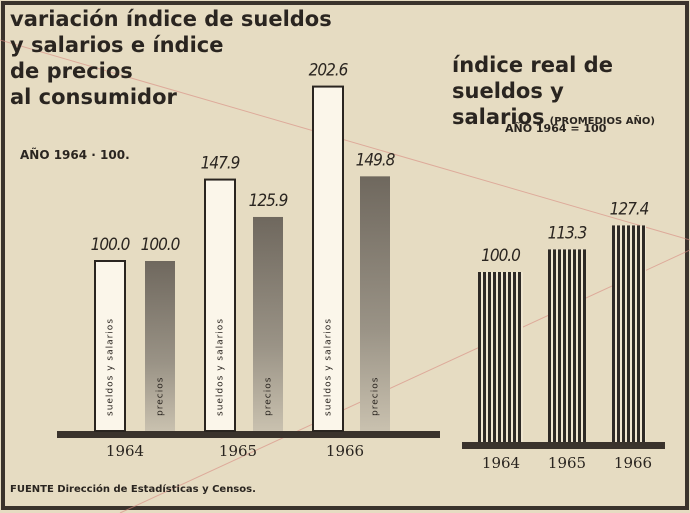 The width and height of the screenshot is (690, 513). Describe the element at coordinates (532, 91) in the screenshot. I see `chart-title: índice real de sueldos y salarios` at that location.